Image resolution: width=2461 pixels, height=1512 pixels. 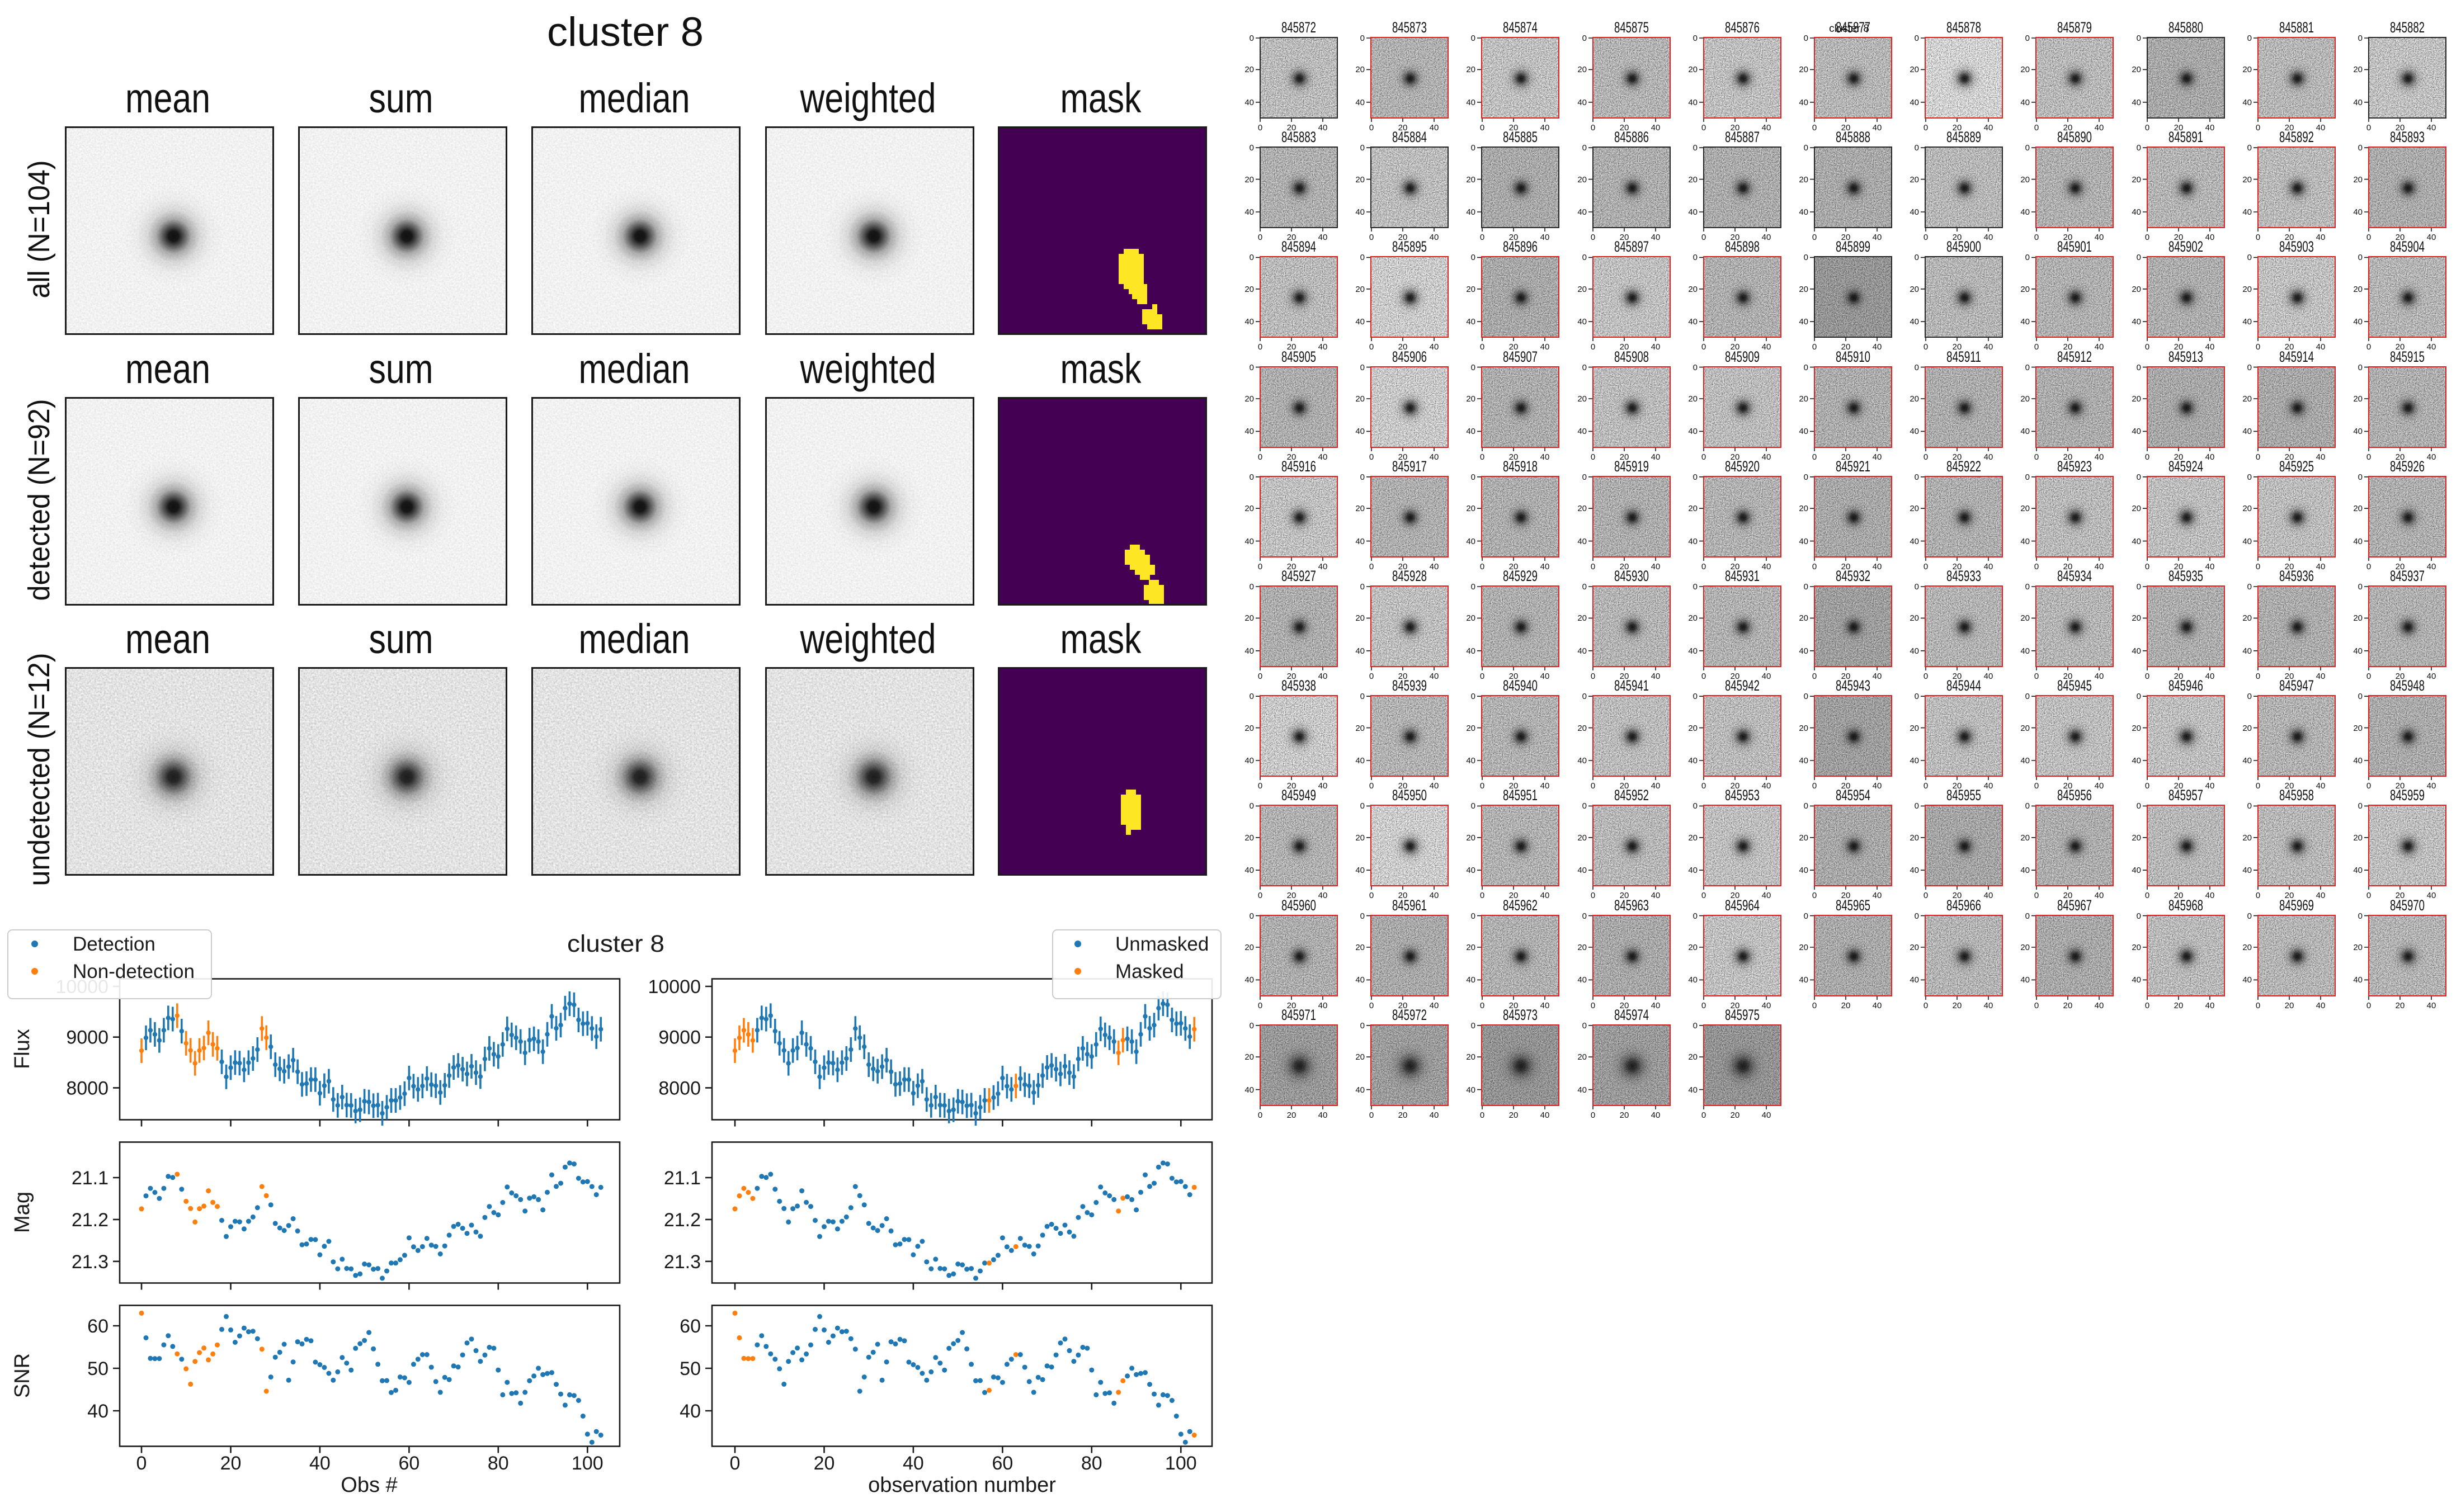 I want to click on svg-text: weighted, so click(x=868, y=98).